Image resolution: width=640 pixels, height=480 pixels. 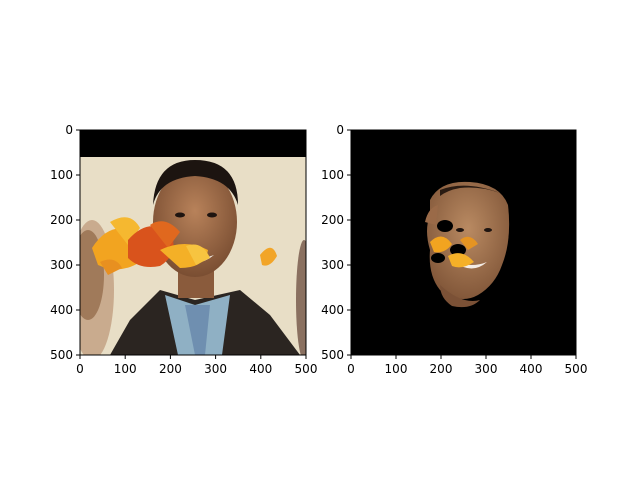 What do you see at coordinates (332, 310) in the screenshot?
I see `right-y-tick-label: 400` at bounding box center [332, 310].